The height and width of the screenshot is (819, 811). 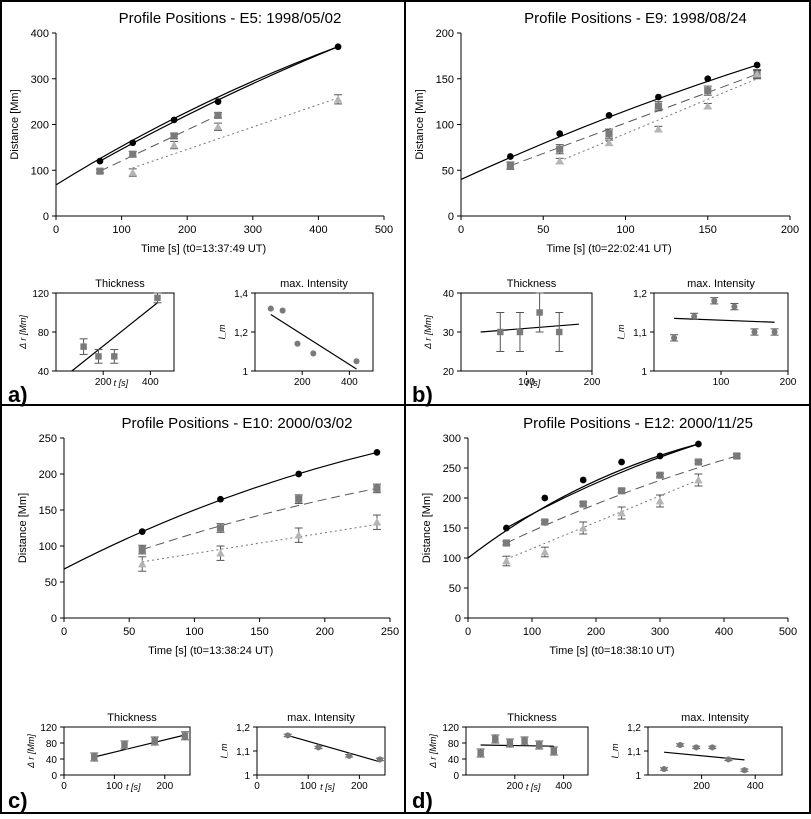 I want to click on panel-0-thickness-x-tick-label: 200, so click(x=103, y=382).